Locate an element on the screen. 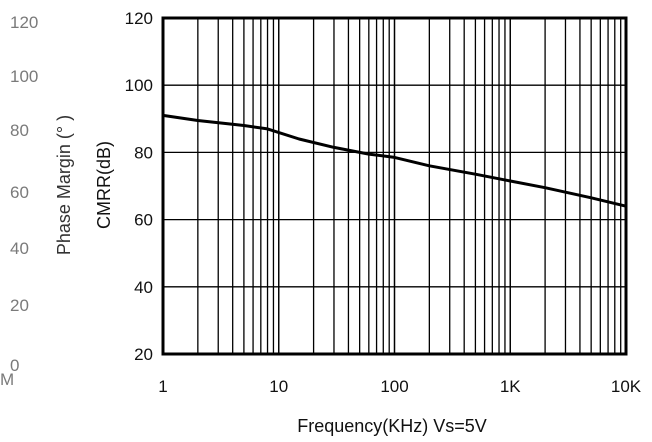  ghost-tick-label: 0 is located at coordinates (14, 365).